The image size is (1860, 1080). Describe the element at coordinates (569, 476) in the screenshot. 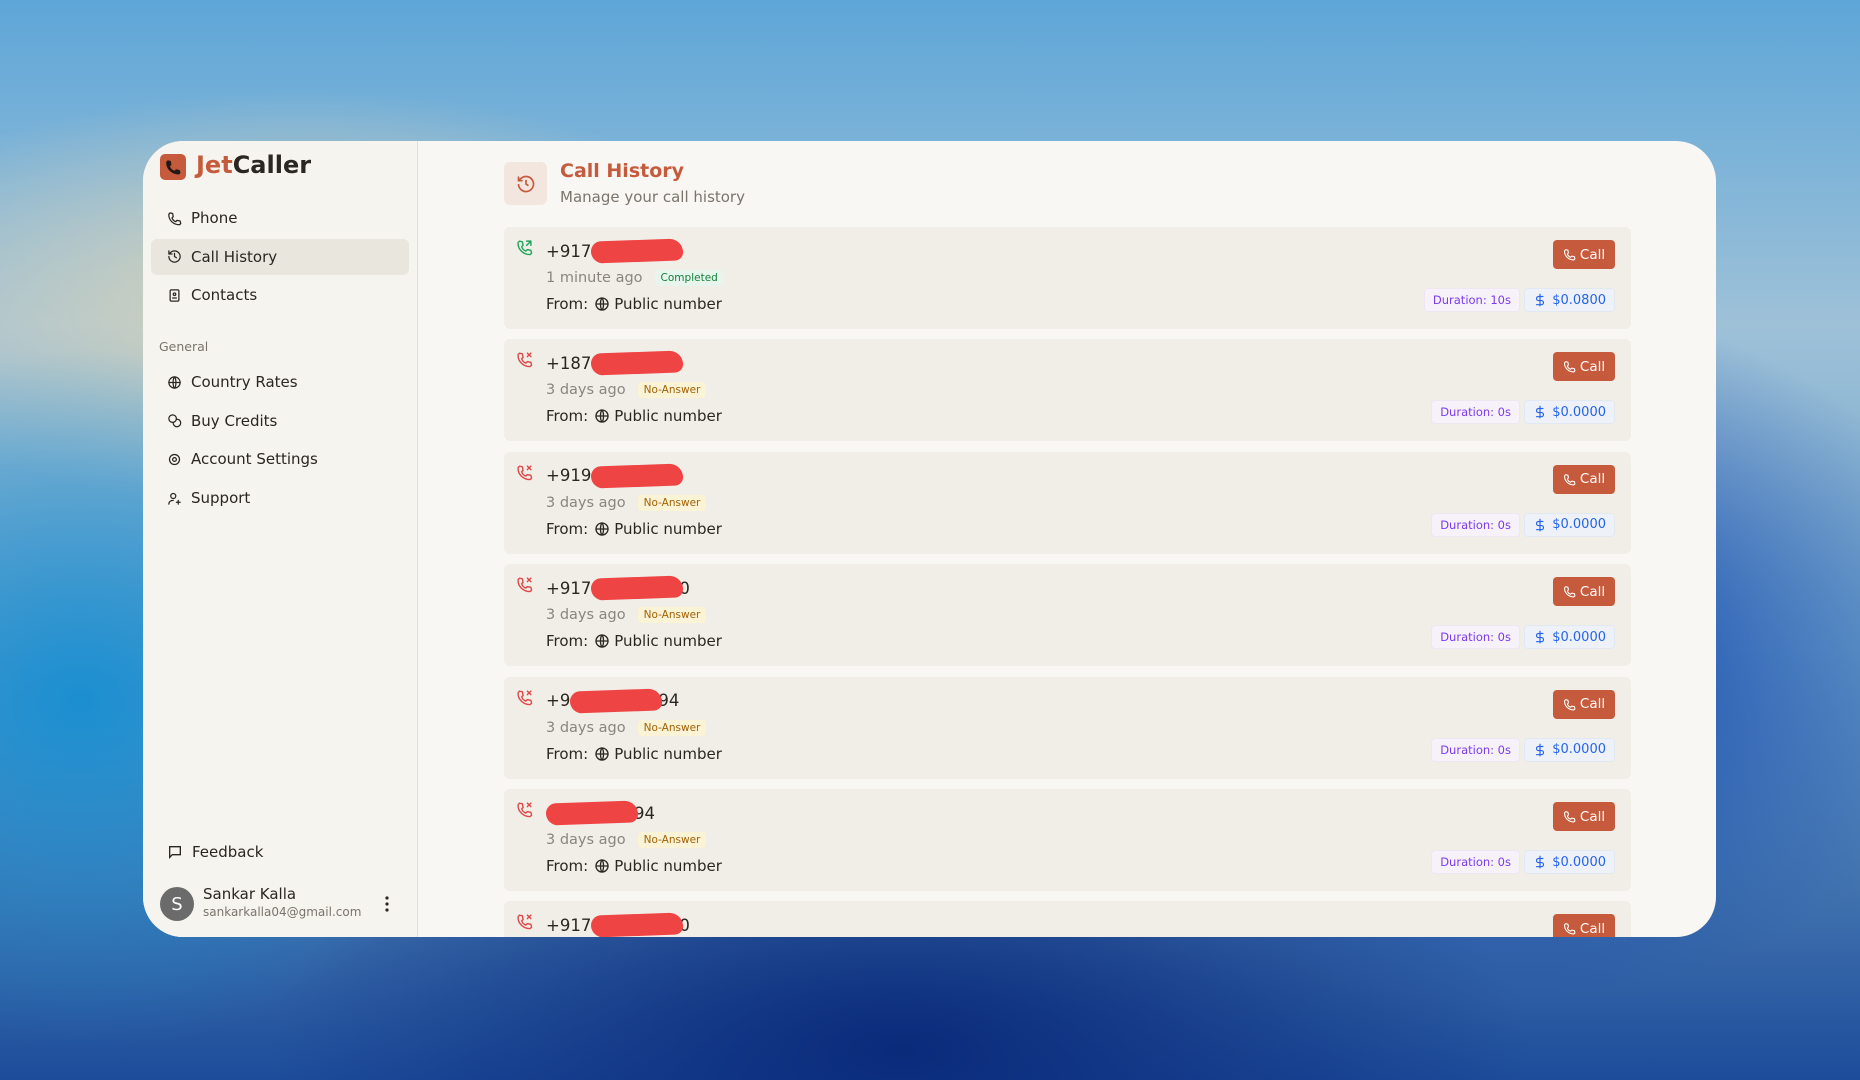

I see `number-start: +919` at that location.